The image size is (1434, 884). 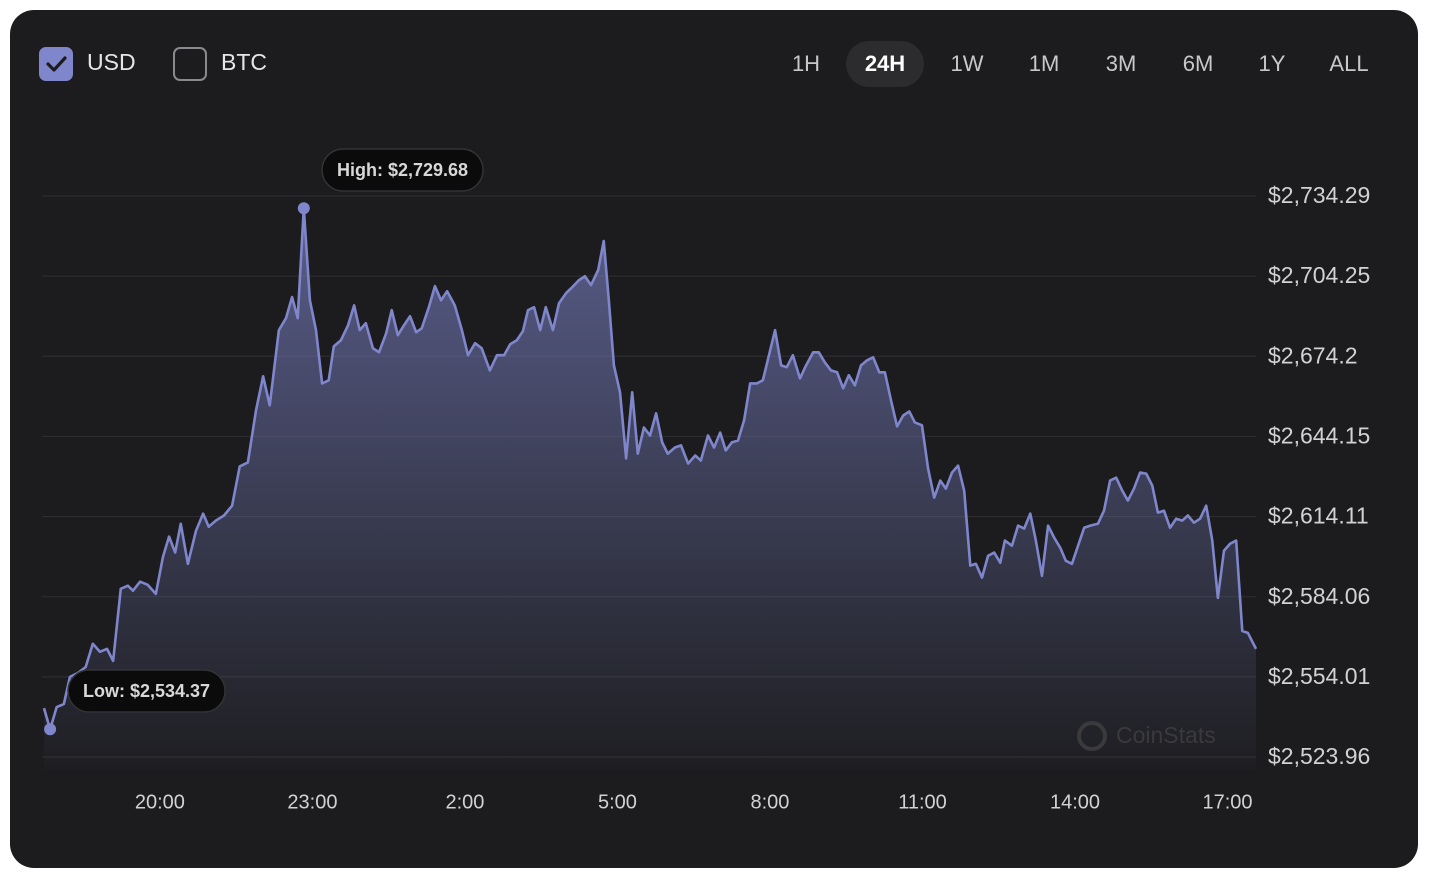 I want to click on x-tick-label: 8:00, so click(x=770, y=802).